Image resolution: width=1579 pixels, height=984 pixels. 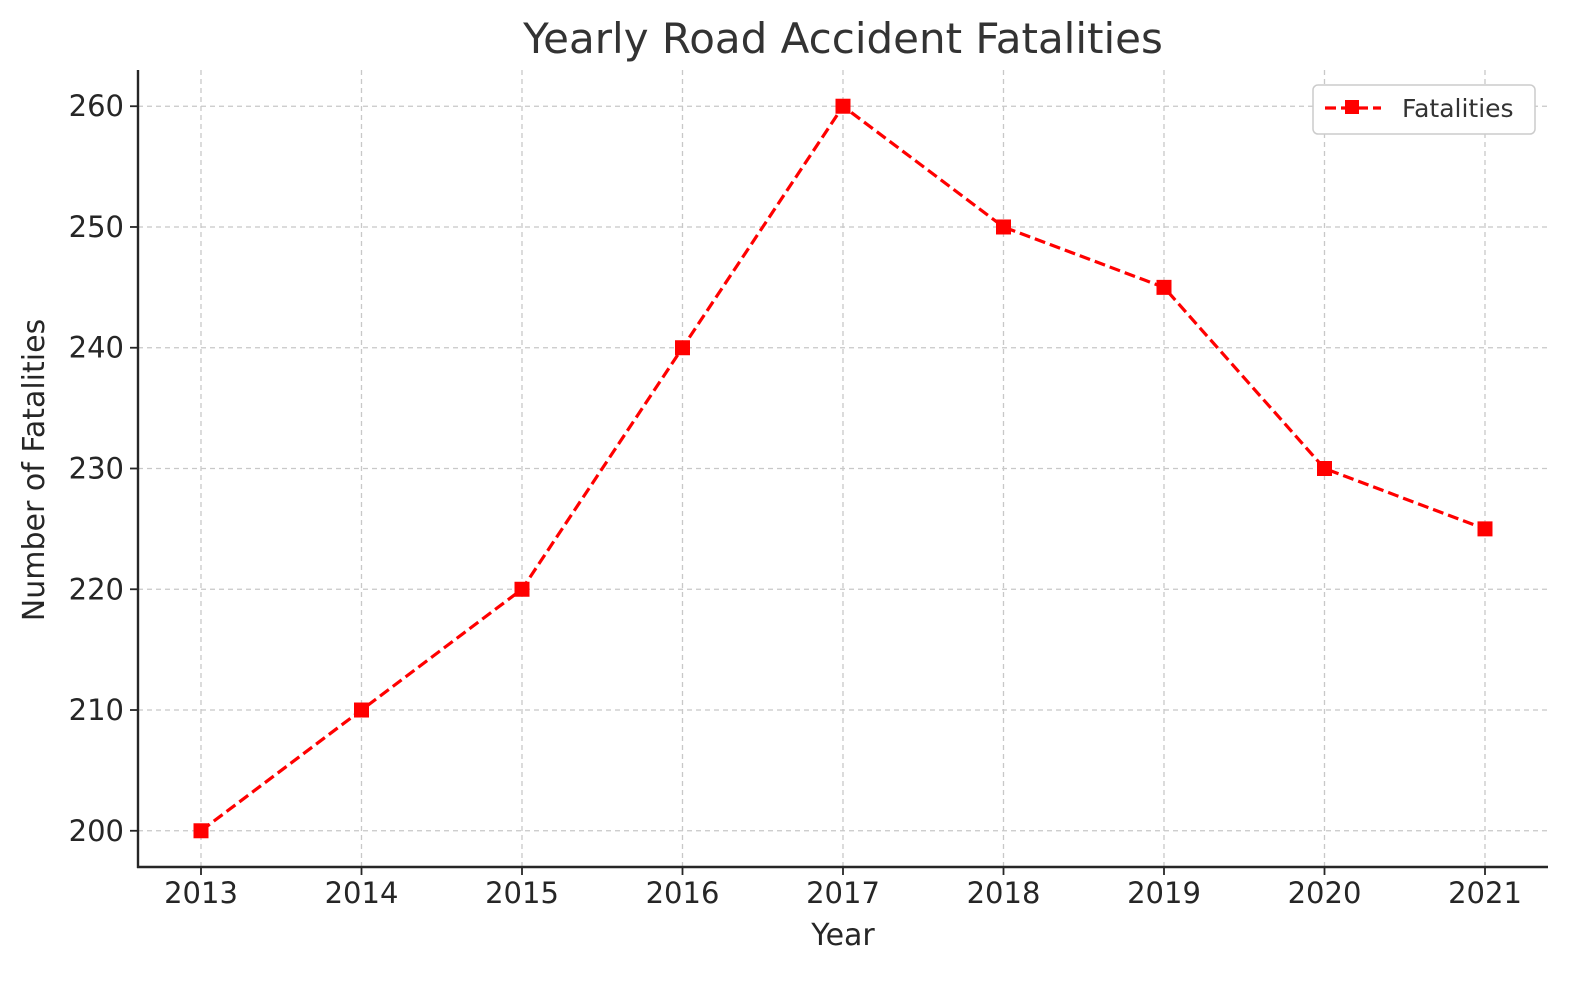 I want to click on y-tick-label: 260, so click(x=96, y=106).